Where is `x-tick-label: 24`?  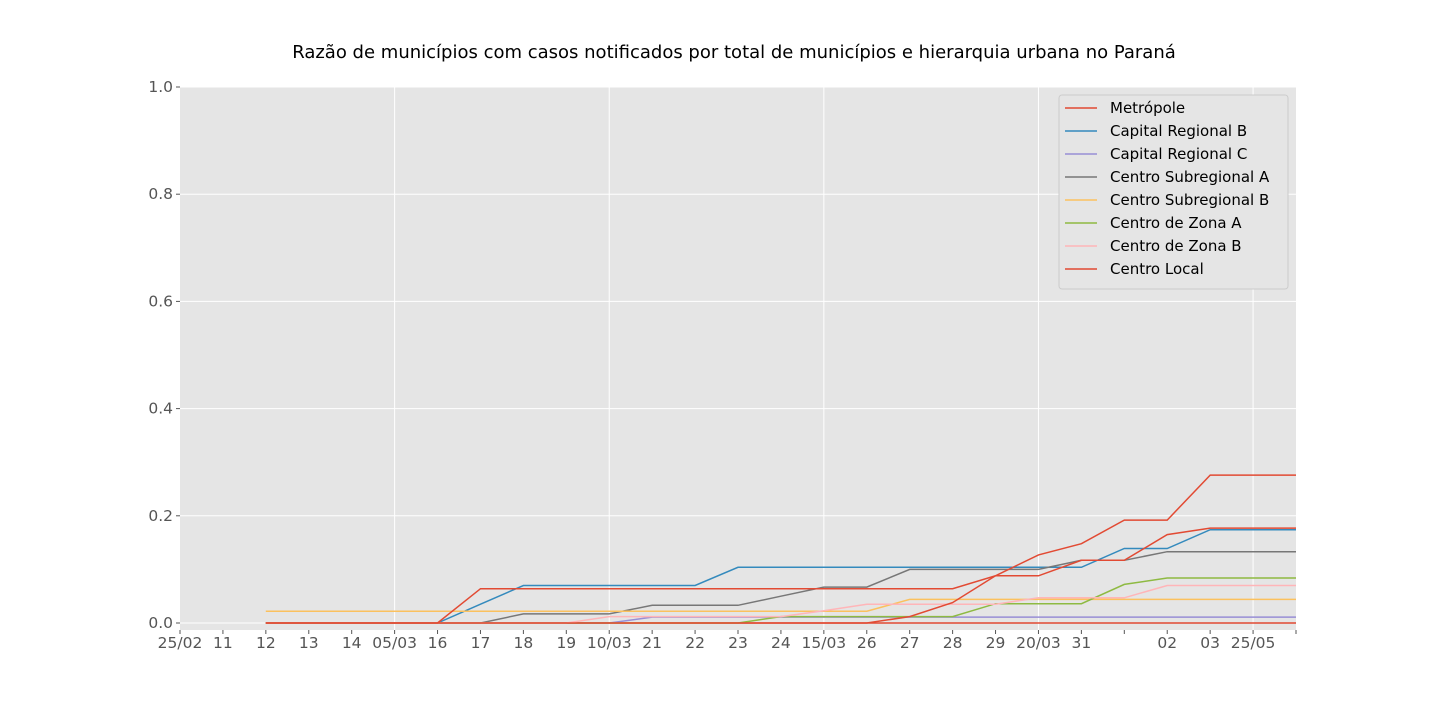 x-tick-label: 24 is located at coordinates (781, 643).